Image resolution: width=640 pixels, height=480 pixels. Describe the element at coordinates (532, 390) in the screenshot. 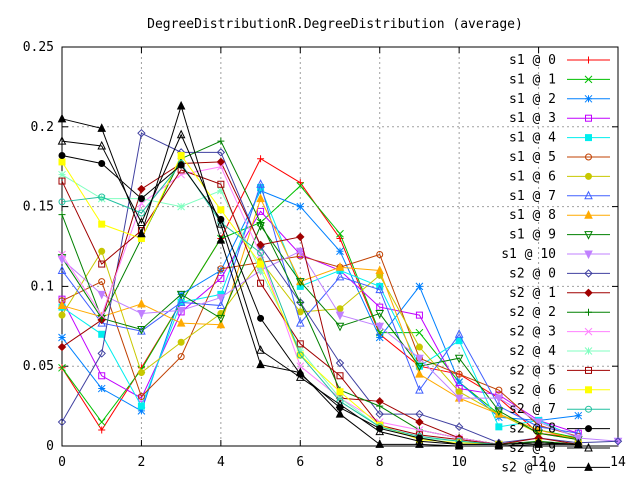

I see `legend-label: s2 @ 6` at that location.